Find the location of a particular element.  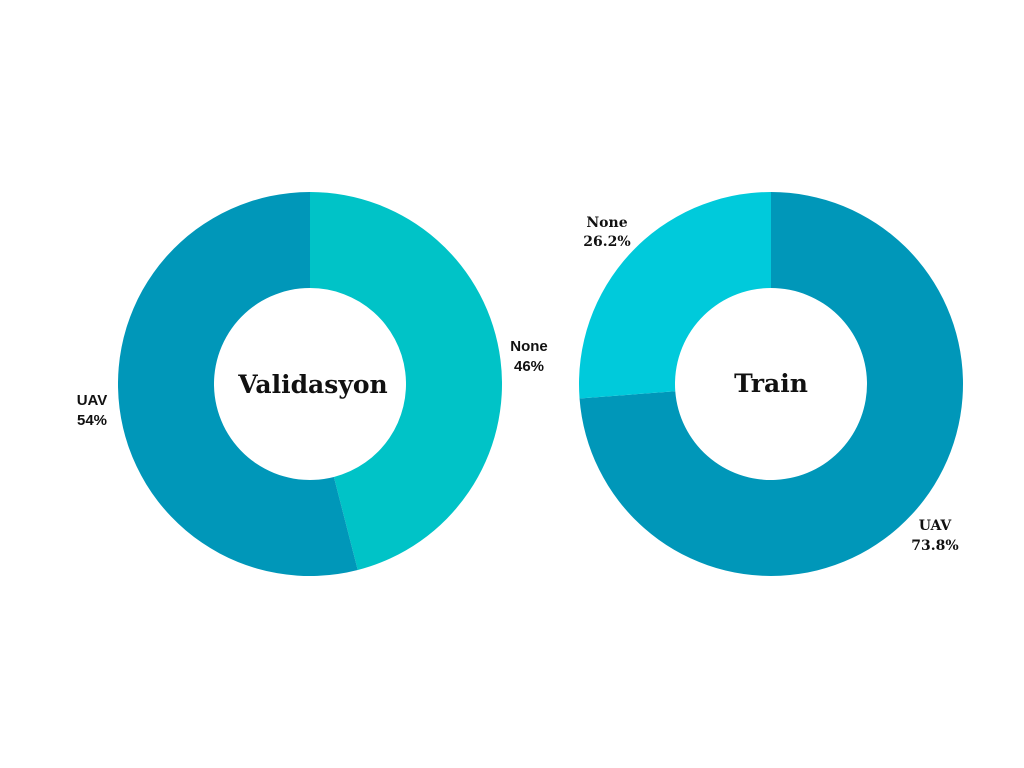

validasyon-uav-value: 54% is located at coordinates (92, 420).